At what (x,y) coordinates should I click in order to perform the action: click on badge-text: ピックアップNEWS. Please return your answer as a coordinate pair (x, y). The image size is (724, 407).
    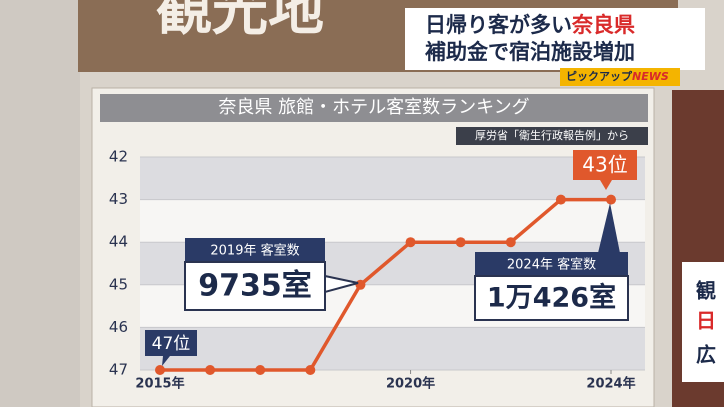
    Looking at the image, I should click on (617, 76).